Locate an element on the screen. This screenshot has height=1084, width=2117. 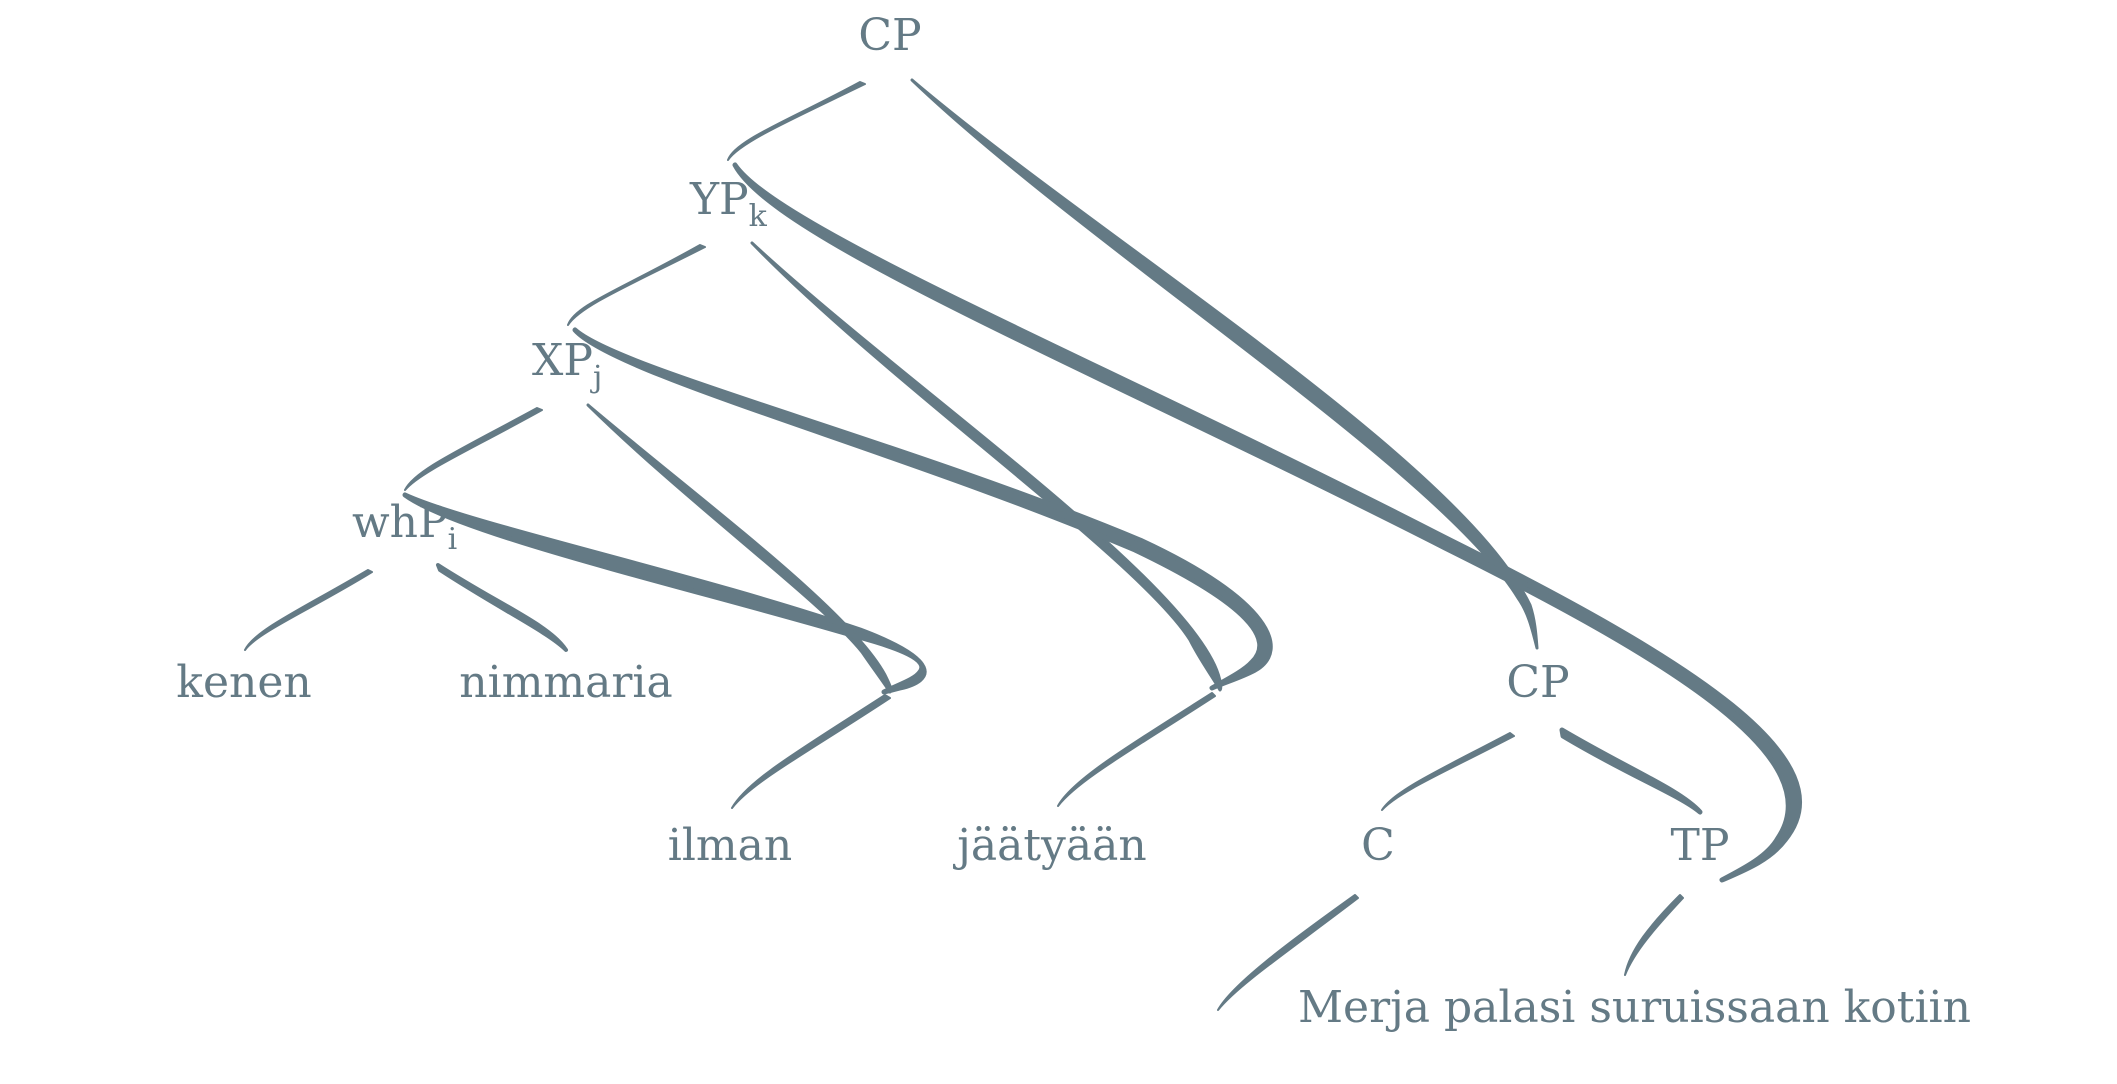
node-tp: TP is located at coordinates (1700, 845).